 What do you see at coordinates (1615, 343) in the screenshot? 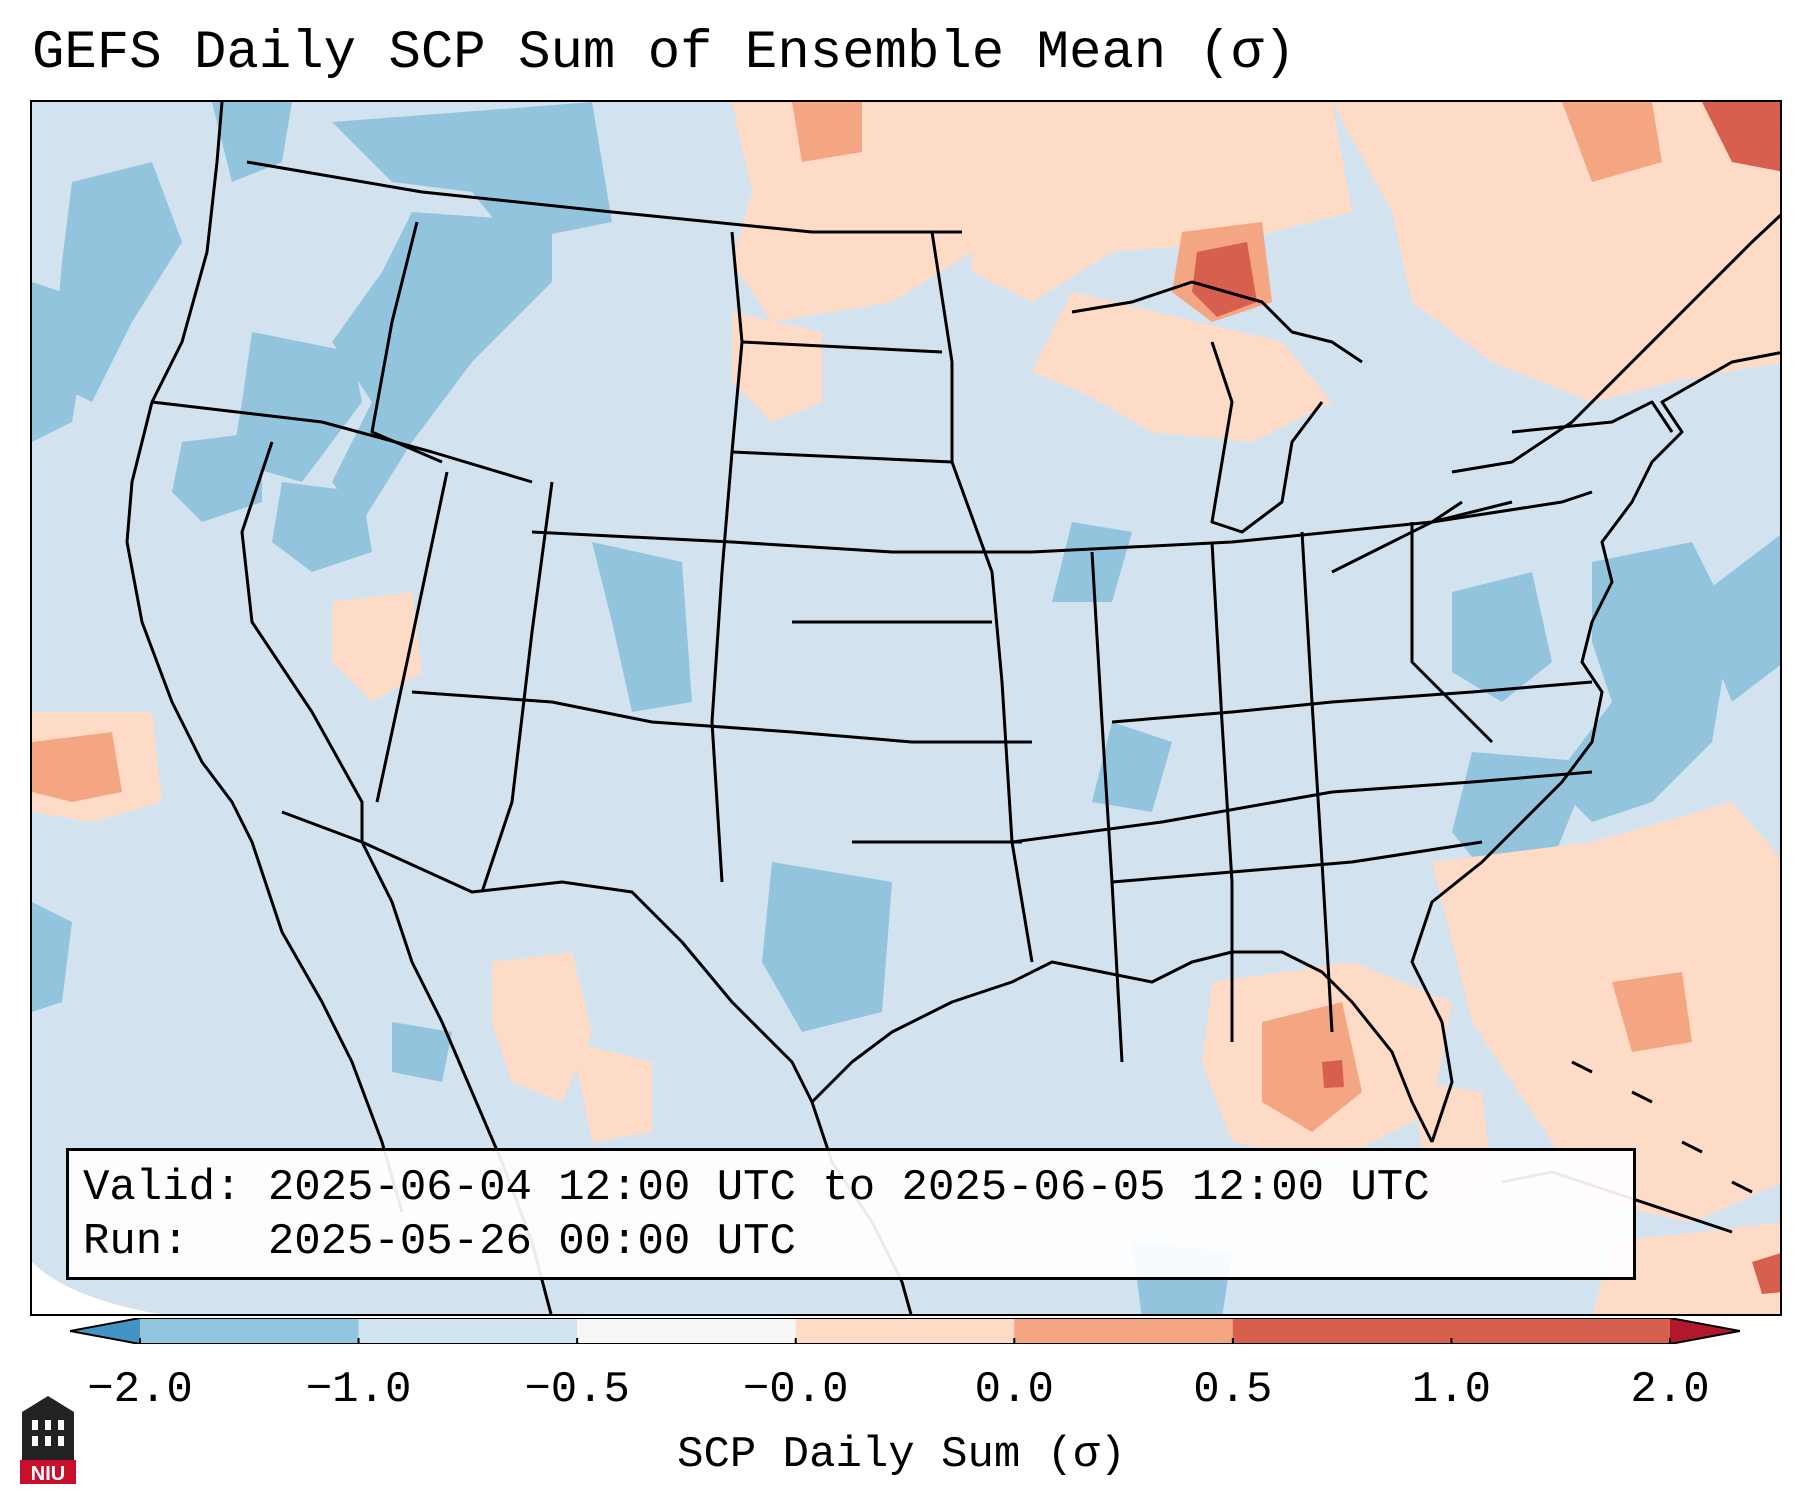
I see `st-lawrence` at bounding box center [1615, 343].